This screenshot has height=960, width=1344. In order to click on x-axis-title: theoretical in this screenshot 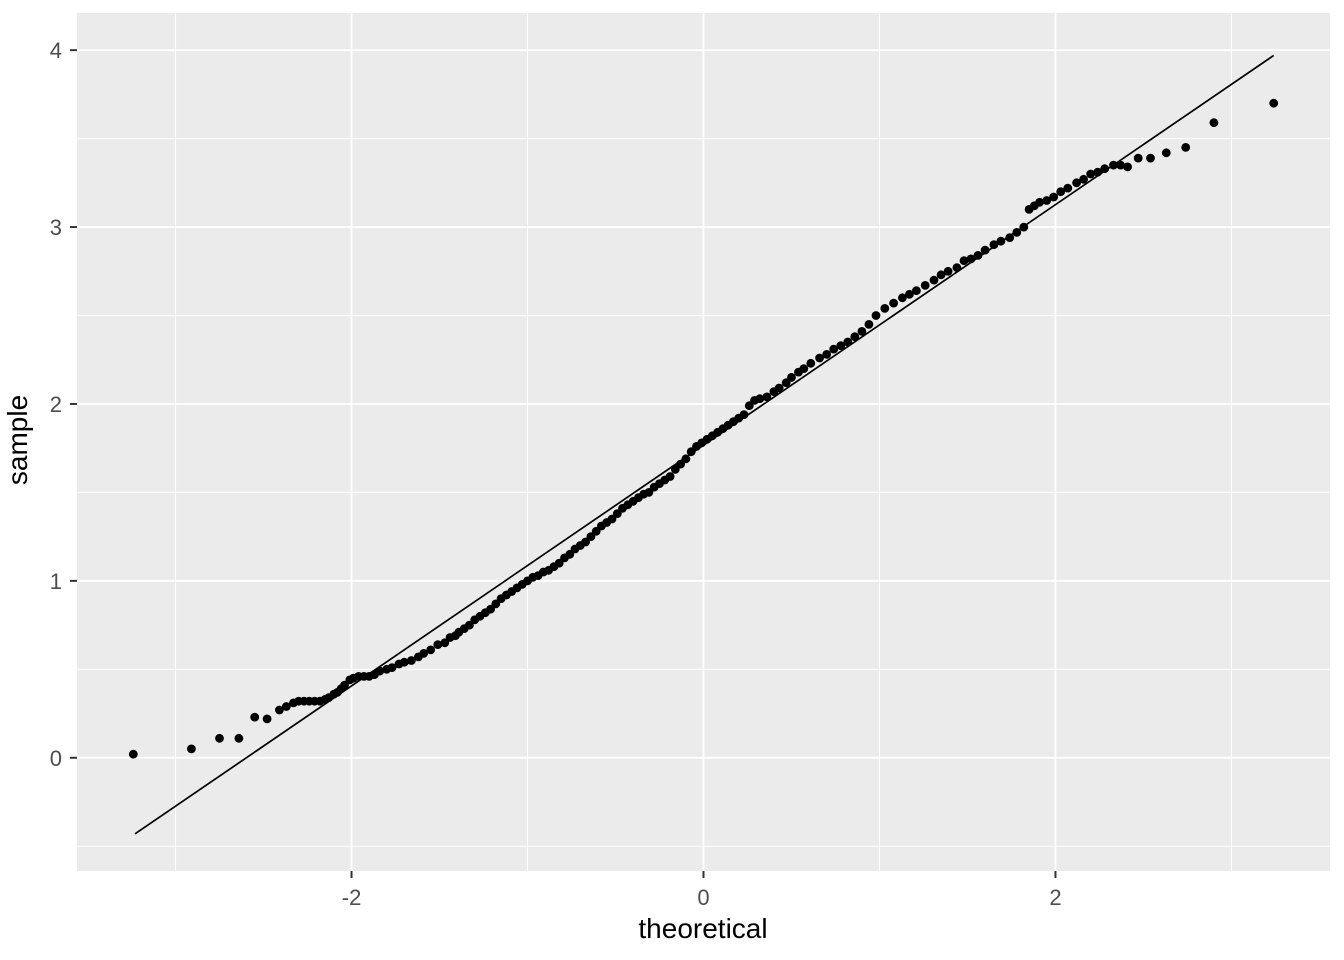, I will do `click(702, 928)`.